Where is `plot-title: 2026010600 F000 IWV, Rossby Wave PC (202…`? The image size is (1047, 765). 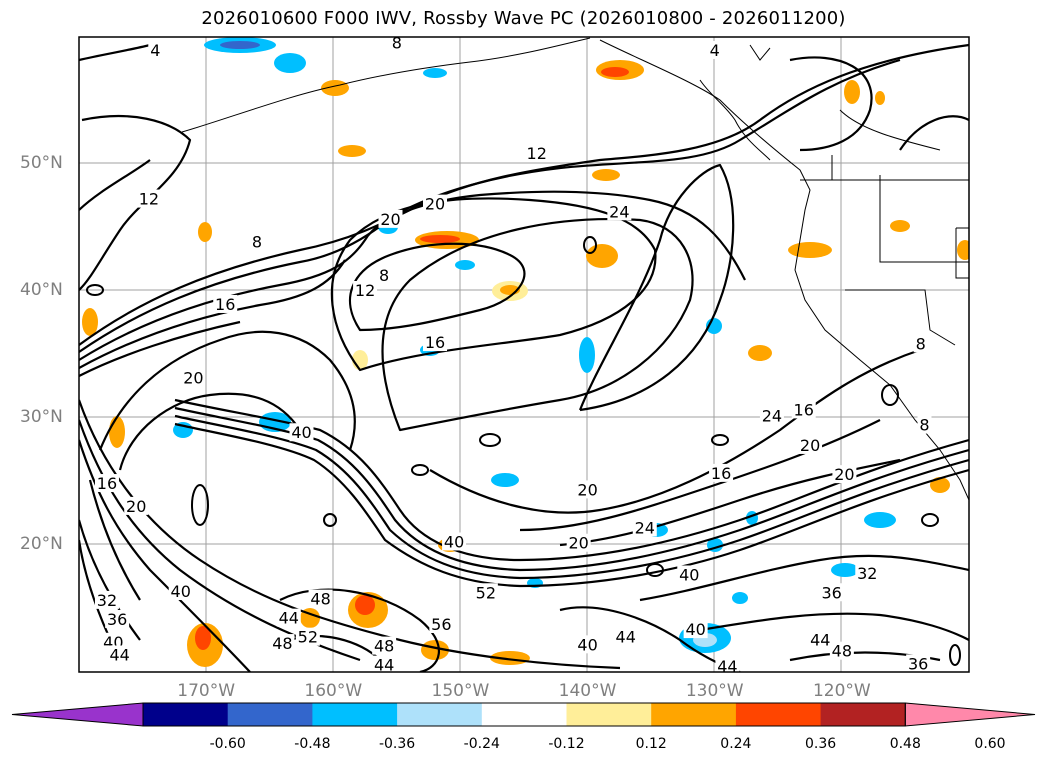
plot-title: 2026010600 F000 IWV, Rossby Wave PC (202… is located at coordinates (523, 18).